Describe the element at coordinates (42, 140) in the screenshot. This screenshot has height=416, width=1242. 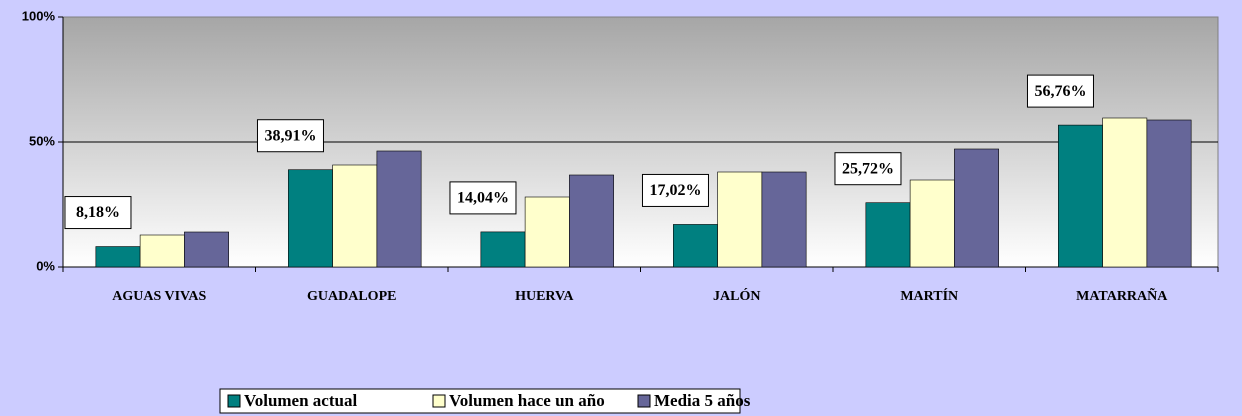
I see `y-tick-label: 50%` at that location.